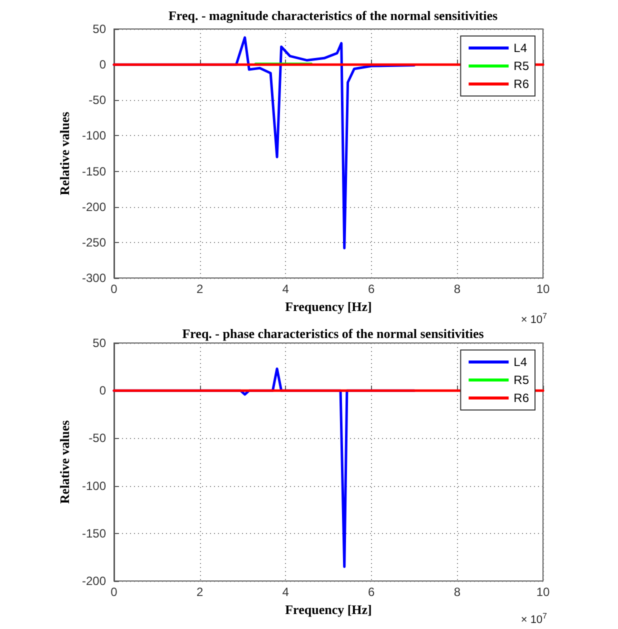  What do you see at coordinates (94, 242) in the screenshot?
I see `y-tick-label: -250` at bounding box center [94, 242].